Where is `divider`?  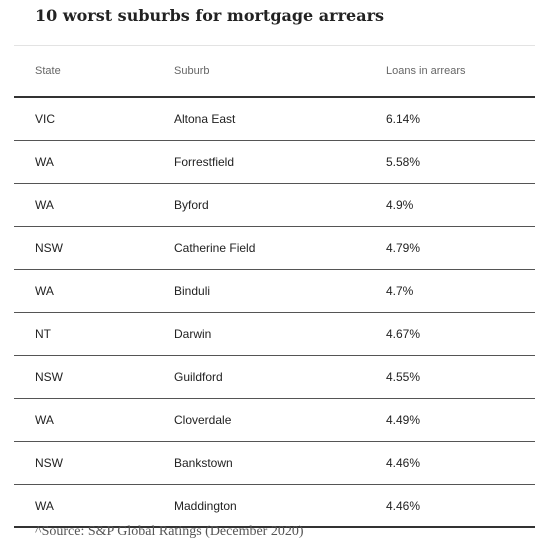 divider is located at coordinates (274, 45).